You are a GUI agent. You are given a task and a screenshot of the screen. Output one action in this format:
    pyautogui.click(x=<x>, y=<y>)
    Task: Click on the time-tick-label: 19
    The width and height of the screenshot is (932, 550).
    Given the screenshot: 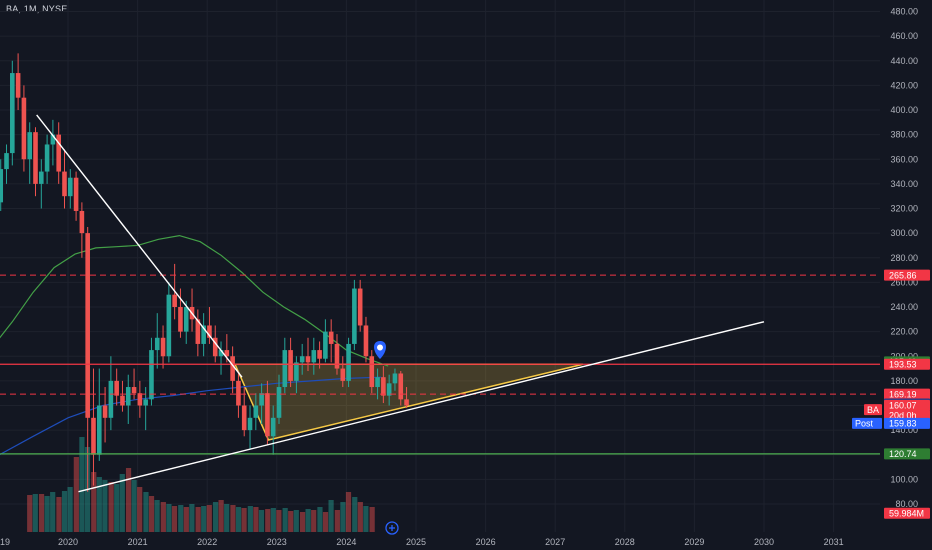 What is the action you would take?
    pyautogui.click(x=5, y=542)
    